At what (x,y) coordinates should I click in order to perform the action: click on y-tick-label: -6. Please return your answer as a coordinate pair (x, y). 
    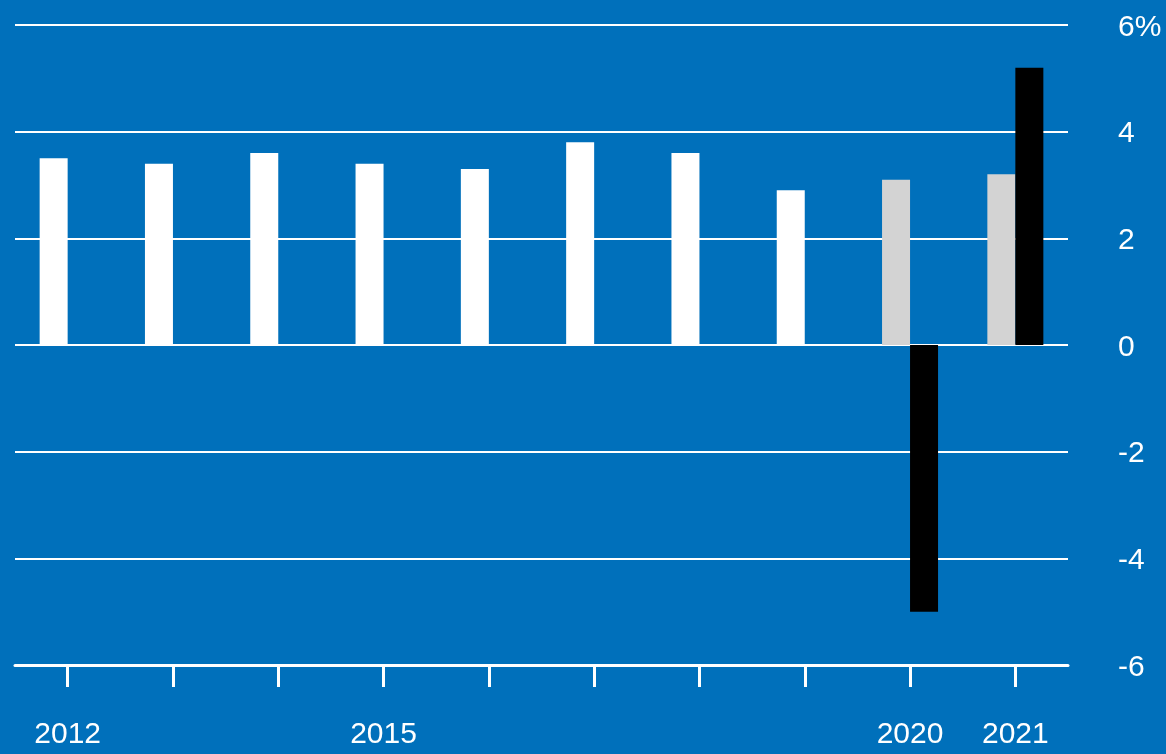
    Looking at the image, I should click on (1131, 665).